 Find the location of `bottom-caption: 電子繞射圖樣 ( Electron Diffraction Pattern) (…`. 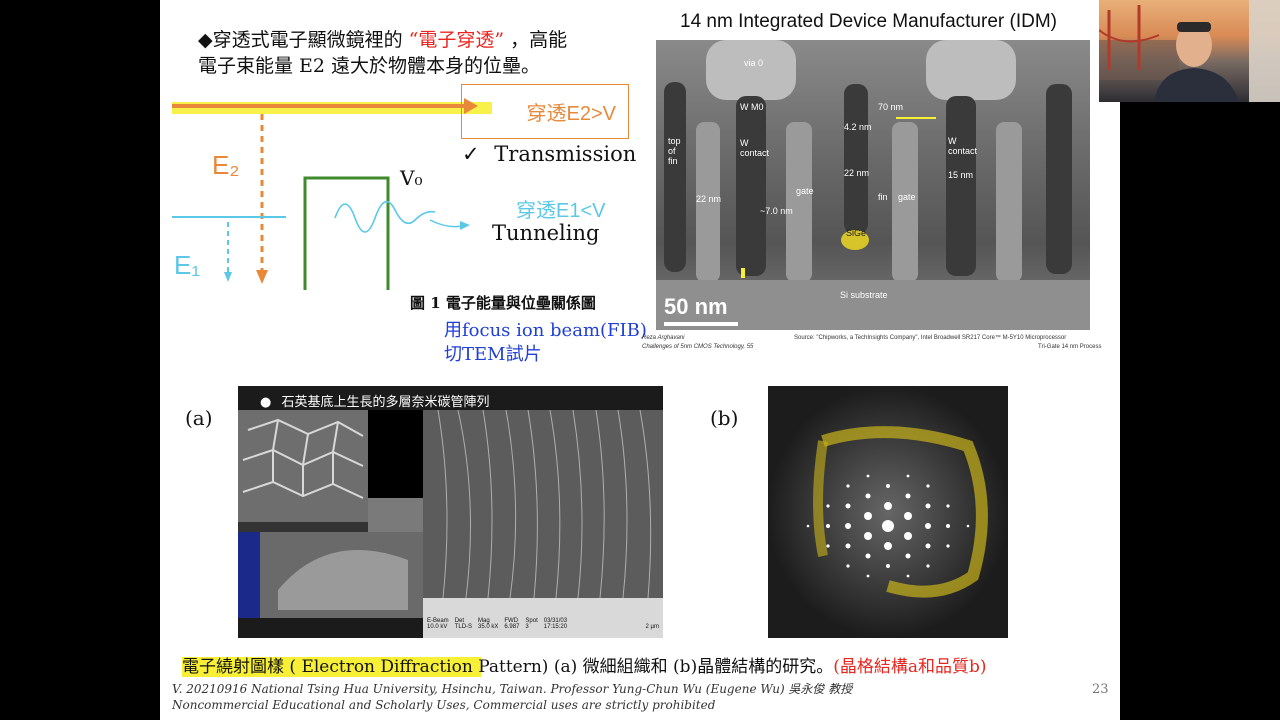

bottom-caption: 電子繞射圖樣 ( Electron Diffraction Pattern) (… is located at coordinates (584, 664).